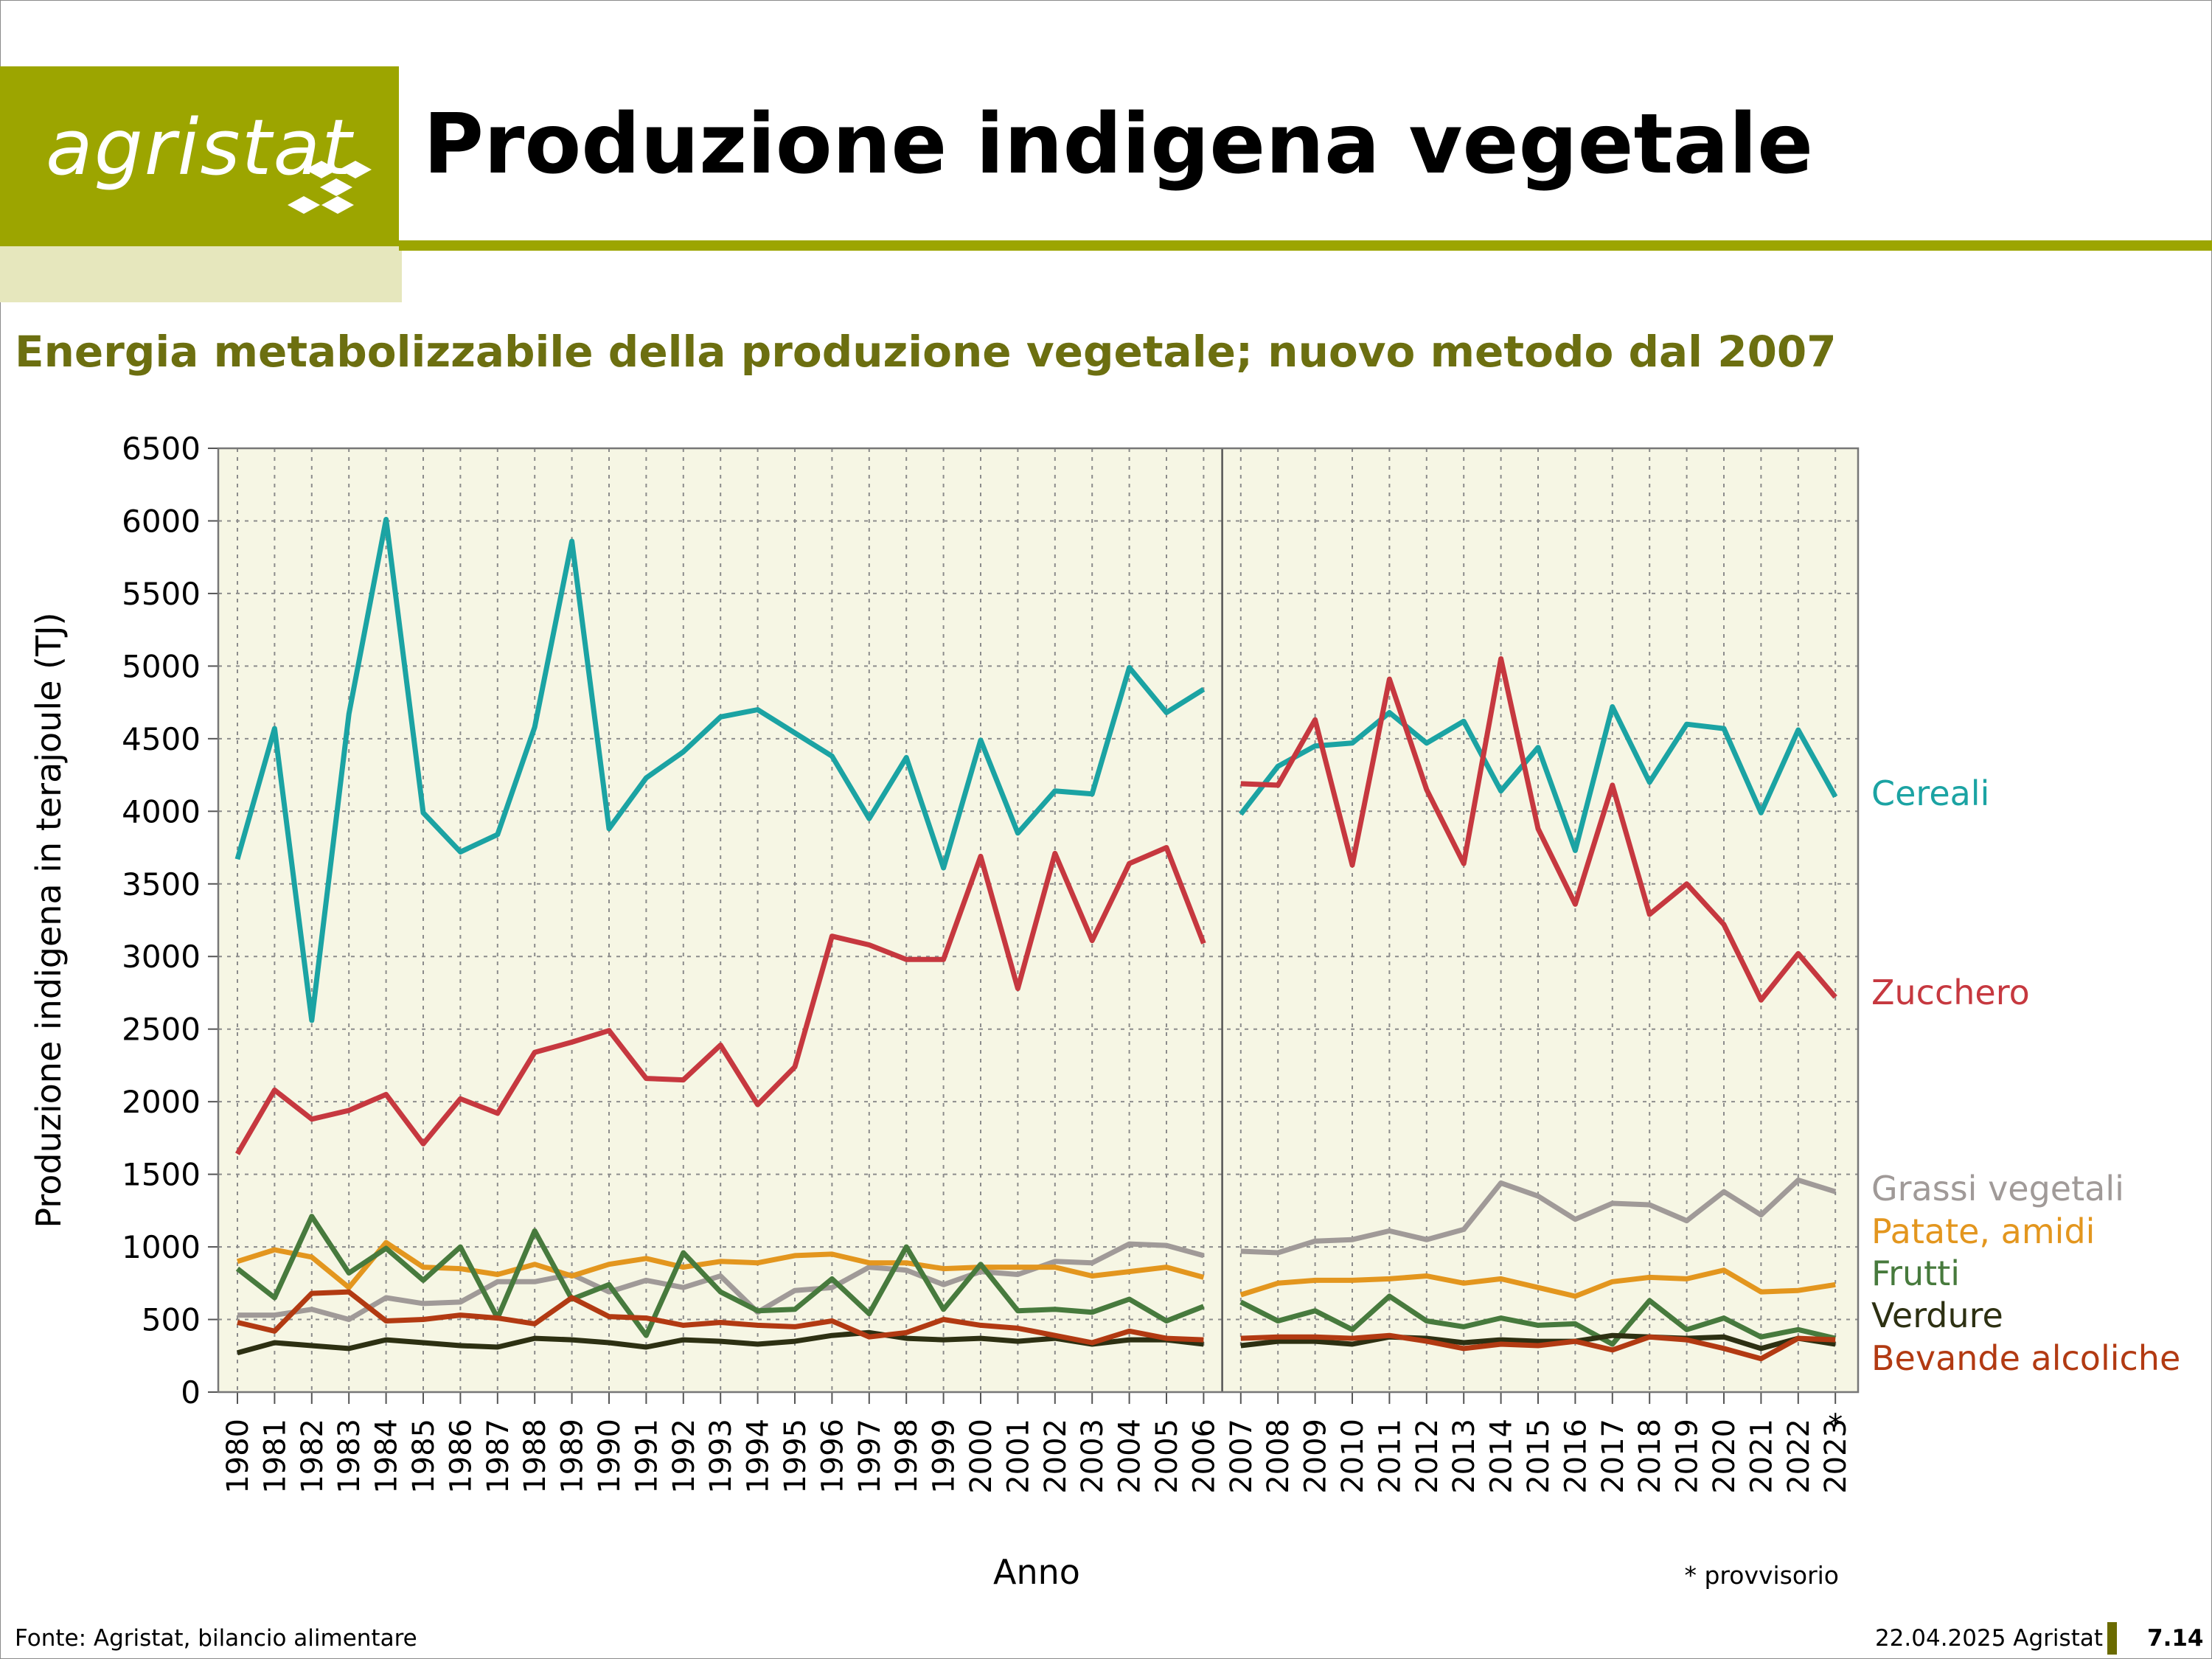 This screenshot has height=1659, width=2212. I want to click on x-tick-label: 2013, so click(1464, 1456).